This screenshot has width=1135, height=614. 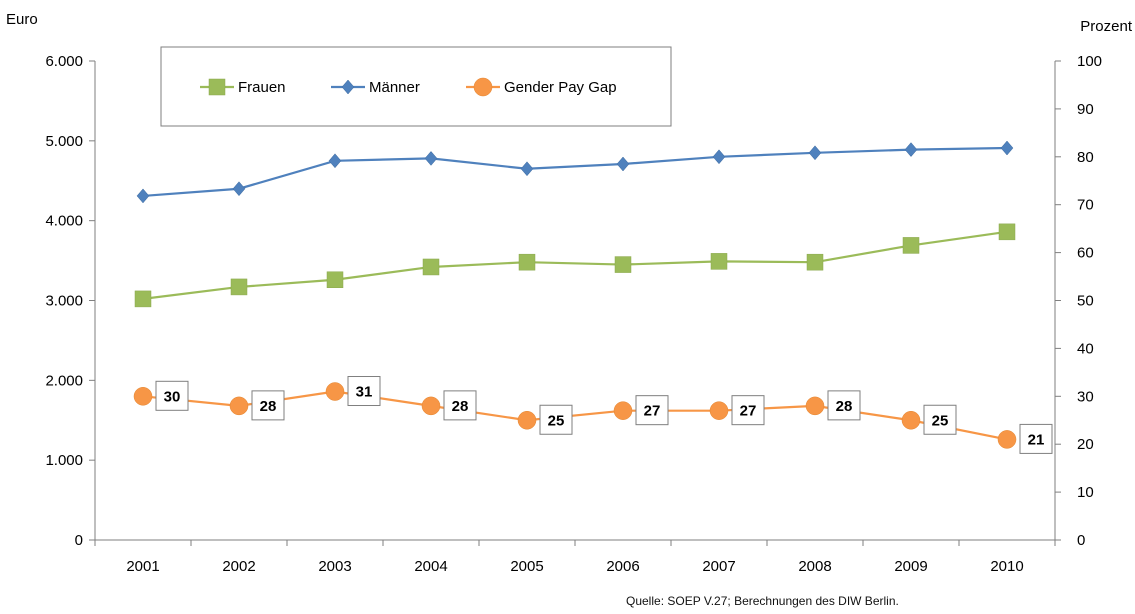 I want to click on x-tick-label: 2005, so click(x=526, y=566).